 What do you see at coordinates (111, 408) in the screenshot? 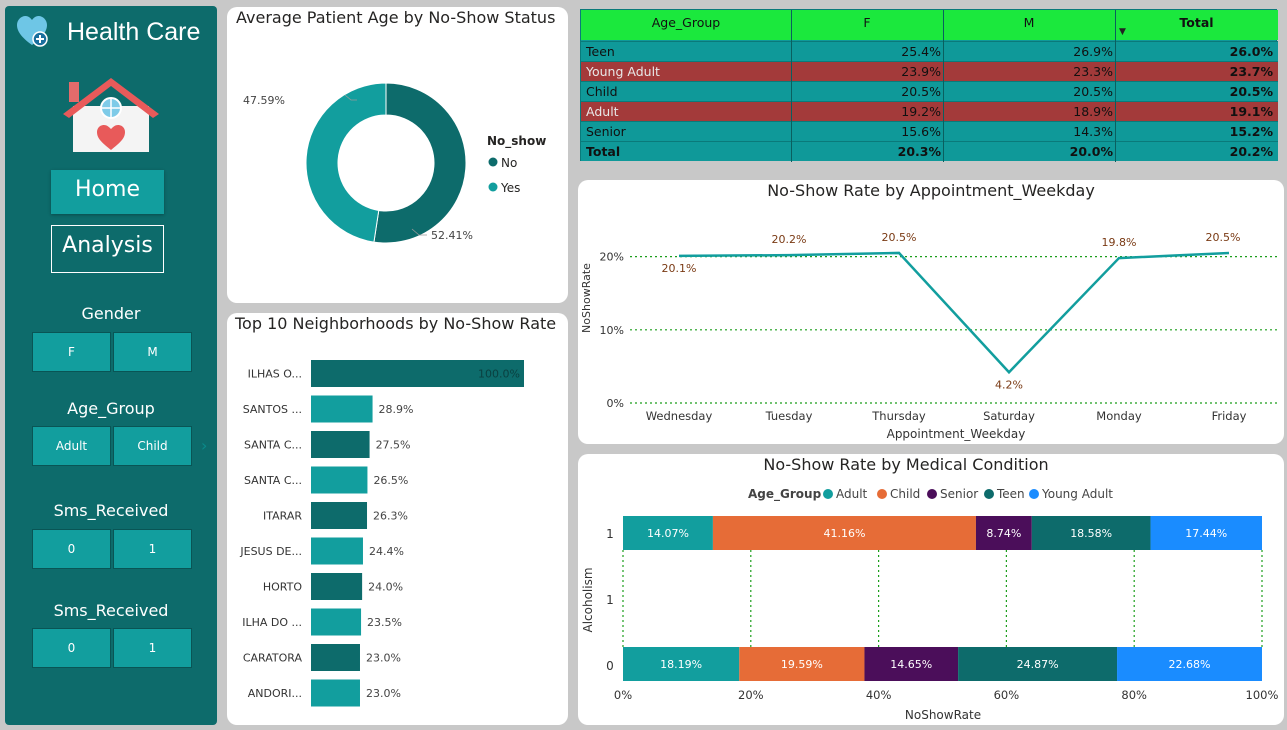
I see `age-group-slicer-title: Age_Group` at bounding box center [111, 408].